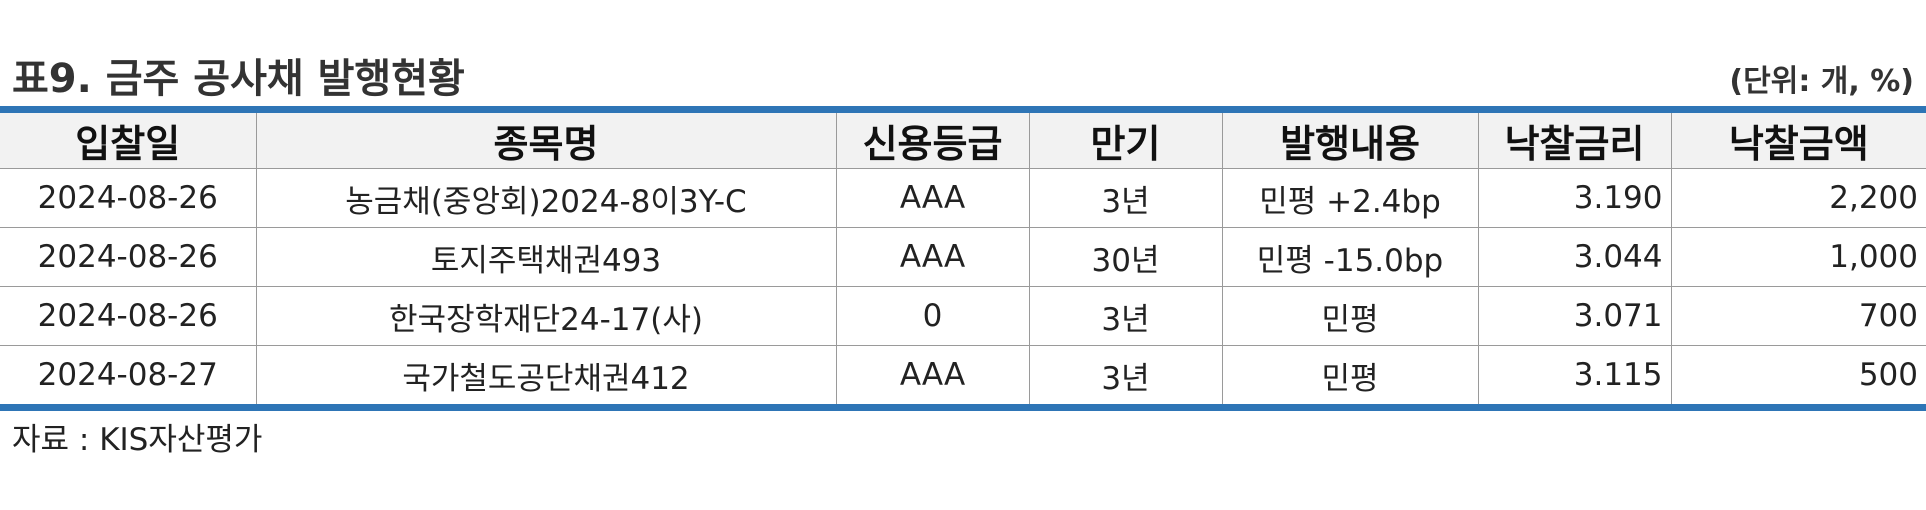 The height and width of the screenshot is (510, 1926). I want to click on header-maturity: 만기, so click(1125, 141).